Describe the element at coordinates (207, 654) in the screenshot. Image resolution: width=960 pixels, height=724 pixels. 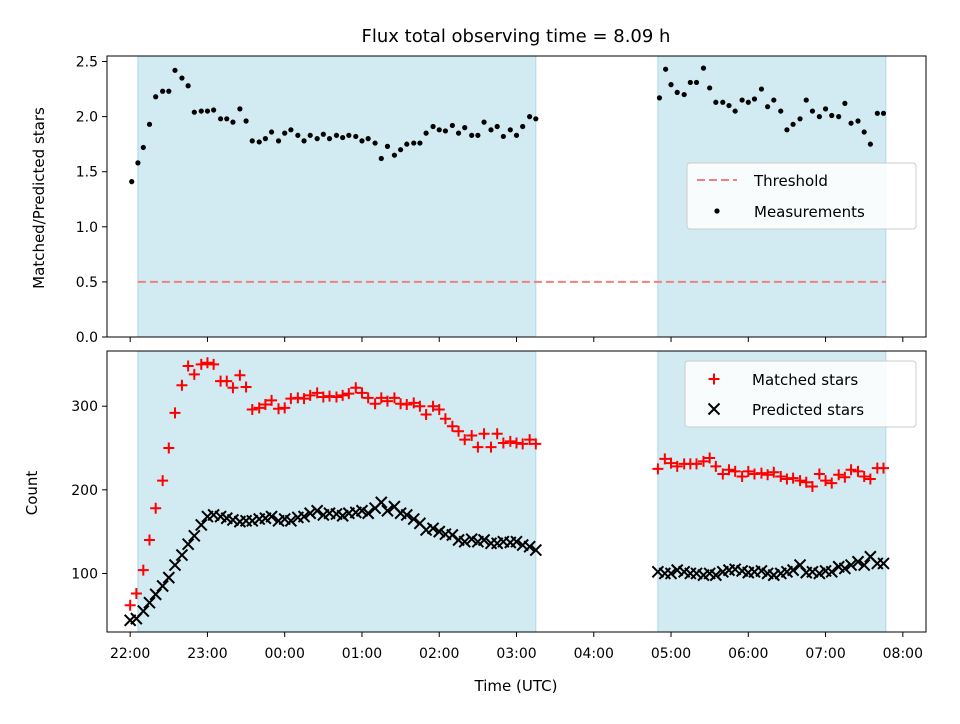
I see `x-tick-label: 23:00` at that location.